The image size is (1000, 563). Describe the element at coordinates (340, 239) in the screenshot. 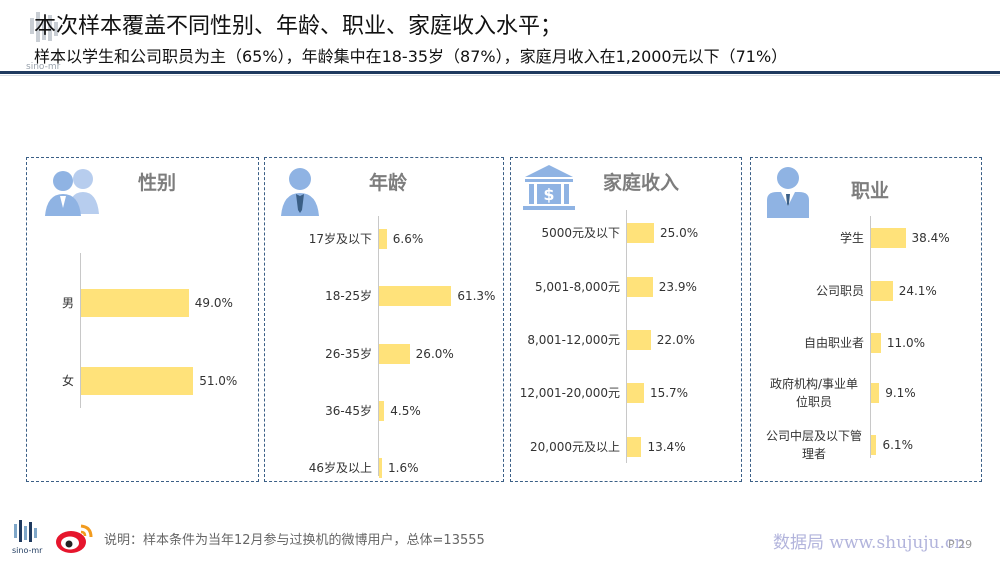

I see `category-label: 17岁及以下` at that location.